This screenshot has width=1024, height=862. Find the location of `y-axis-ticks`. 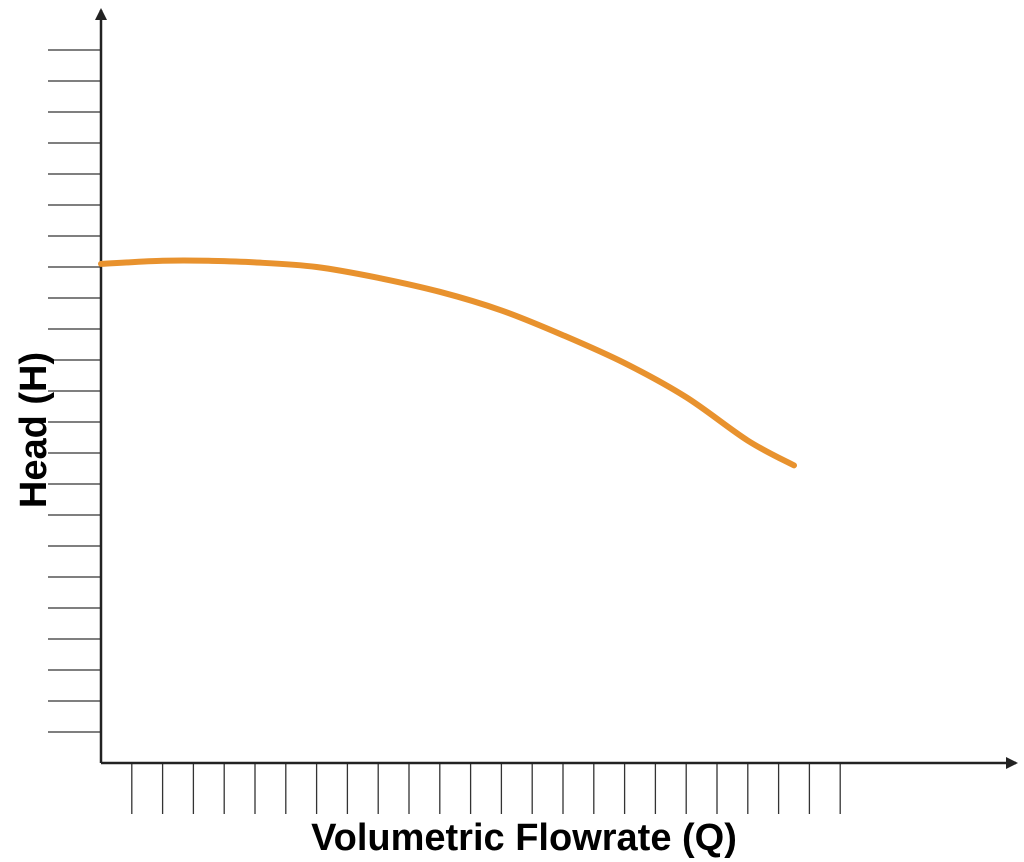

y-axis-ticks is located at coordinates (74, 391).